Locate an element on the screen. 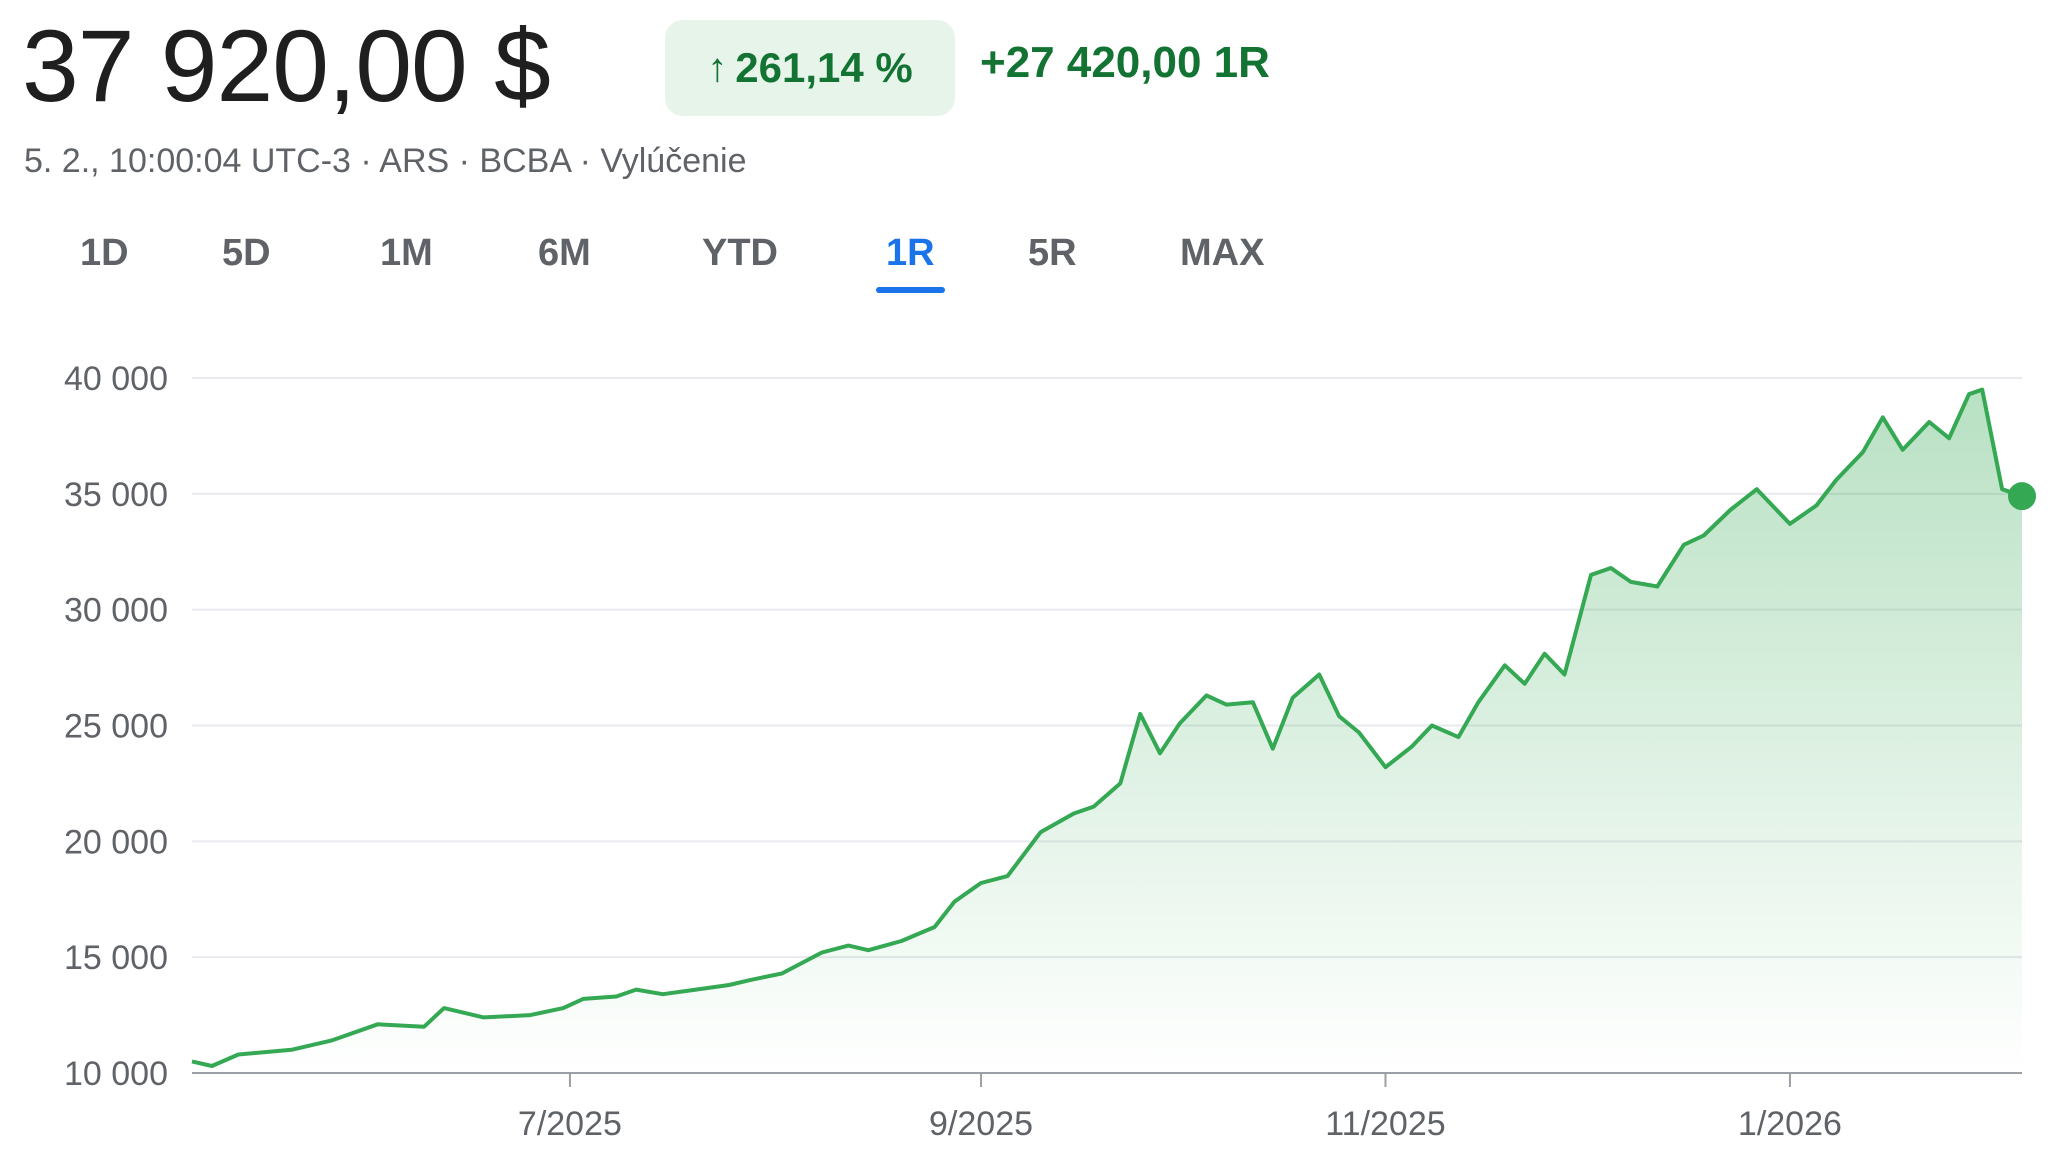 The height and width of the screenshot is (1171, 2048). tab-1m: 1M is located at coordinates (406, 253).